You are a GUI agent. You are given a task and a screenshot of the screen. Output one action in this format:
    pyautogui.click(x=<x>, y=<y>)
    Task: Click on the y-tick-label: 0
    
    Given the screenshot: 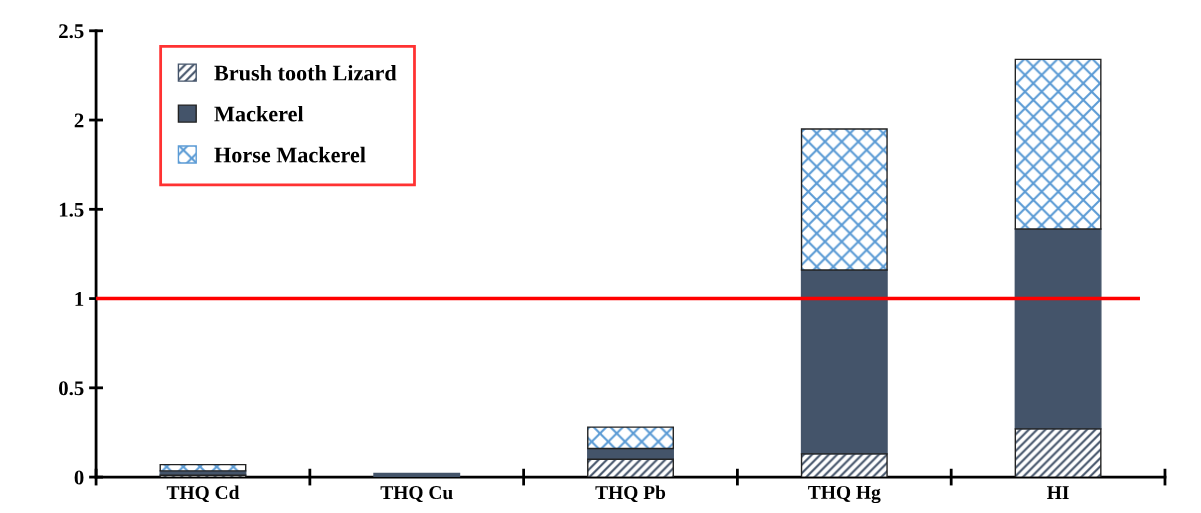 What is the action you would take?
    pyautogui.click(x=79, y=477)
    